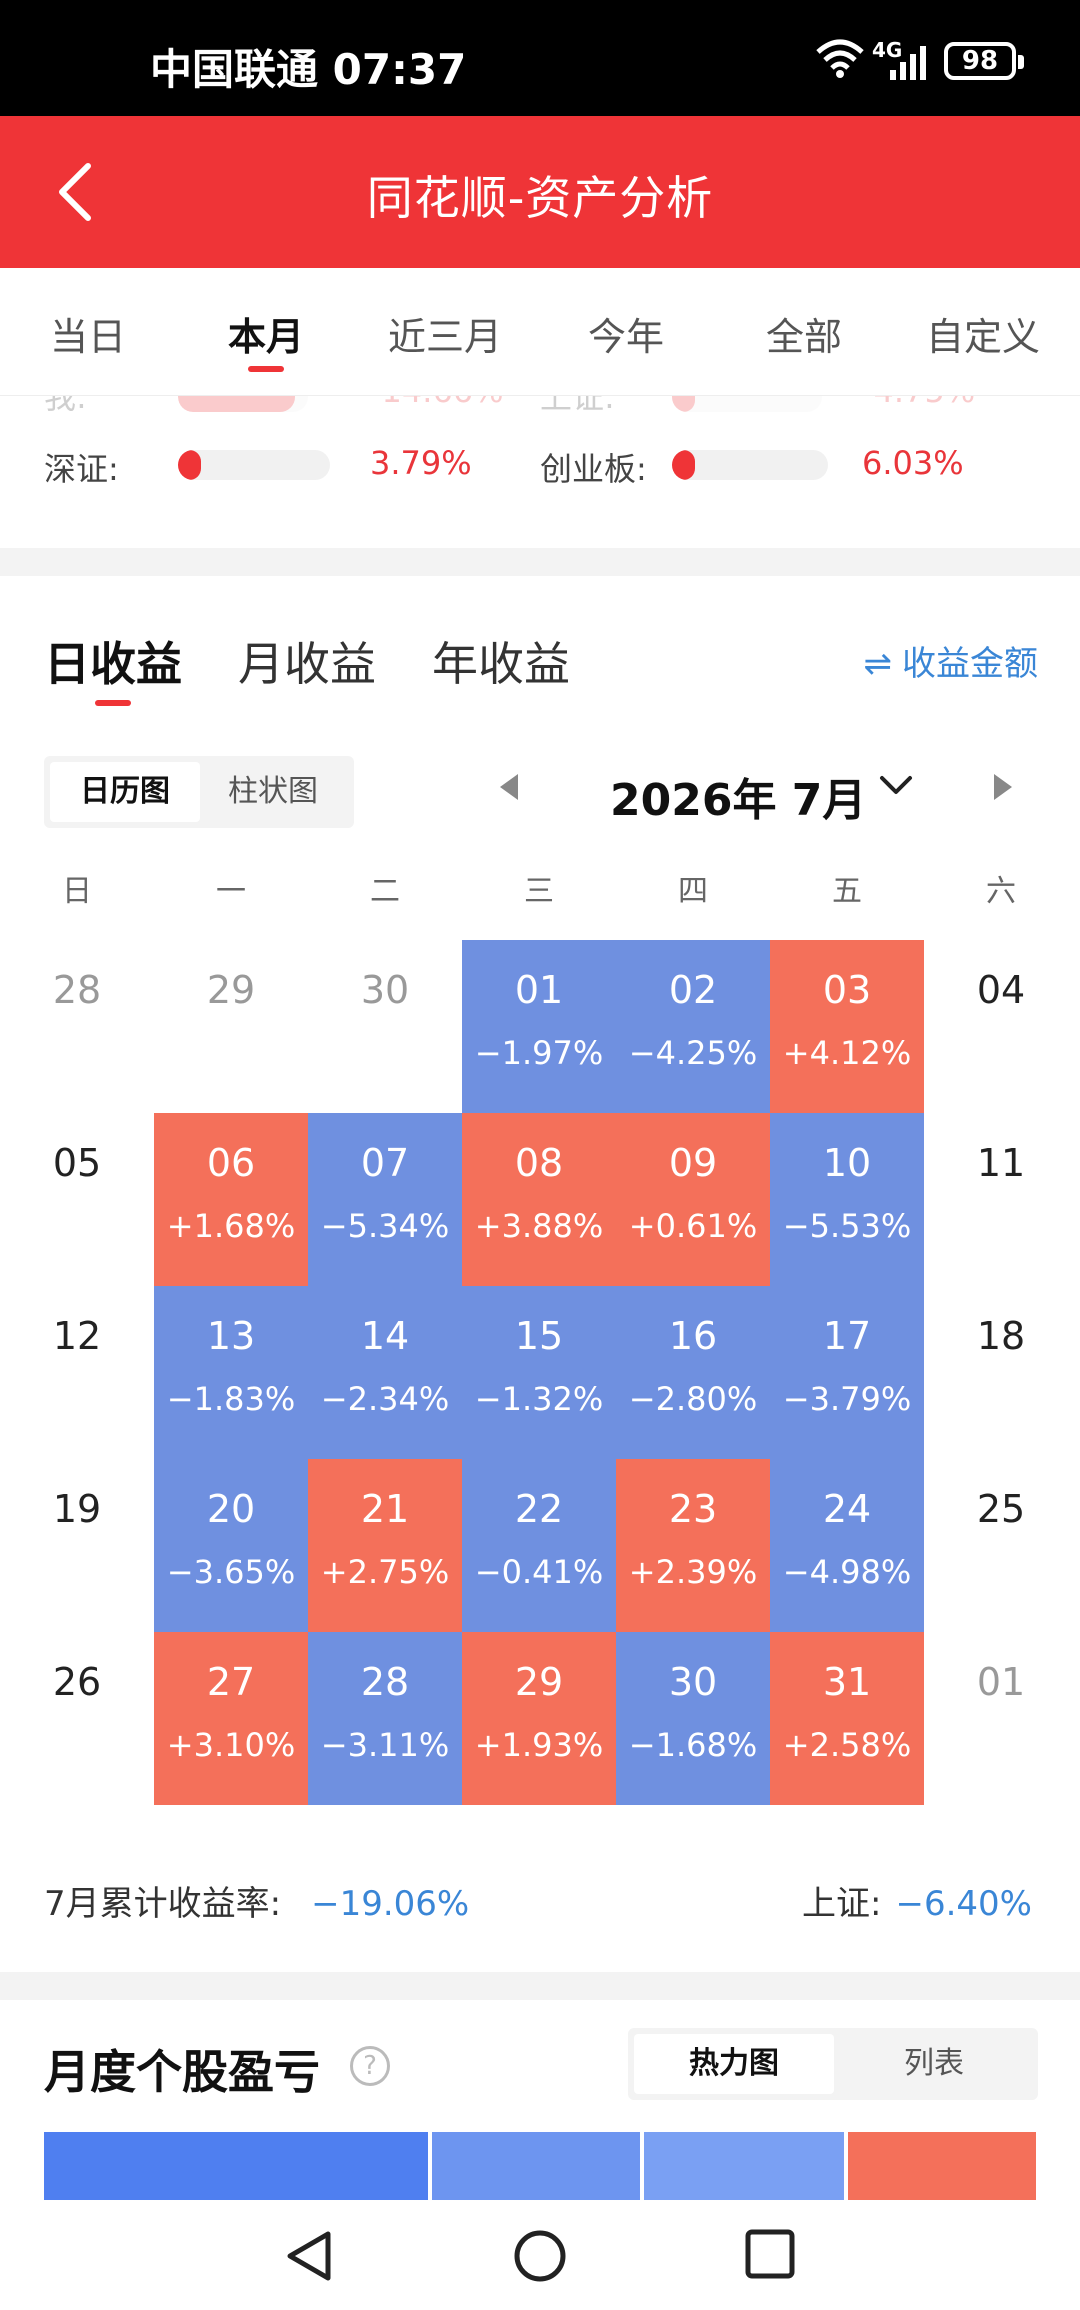  What do you see at coordinates (385, 1026) in the screenshot?
I see `calendar-day-cell: 30` at bounding box center [385, 1026].